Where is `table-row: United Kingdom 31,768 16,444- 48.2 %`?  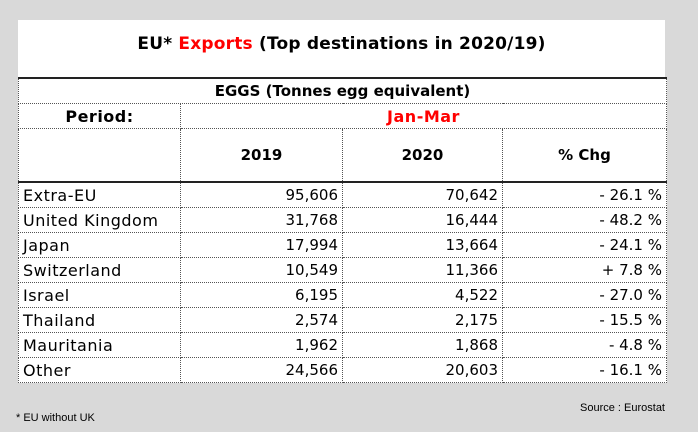
table-row: United Kingdom 31,768 16,444- 48.2 % is located at coordinates (342, 220).